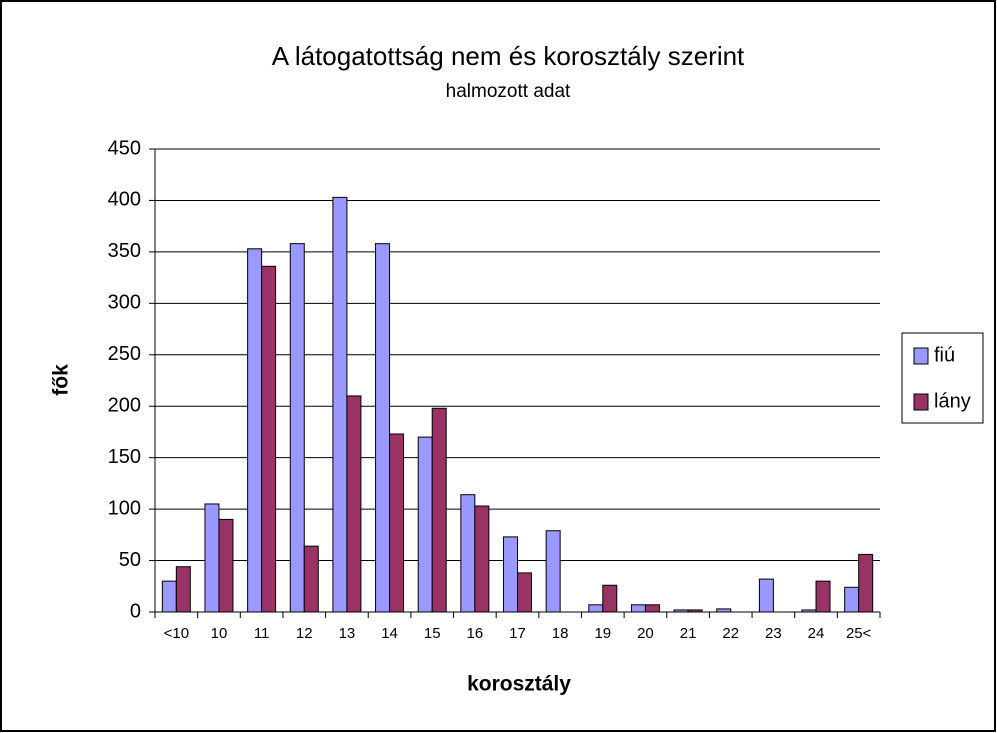 The width and height of the screenshot is (997, 733). I want to click on x-tick-label: 21, so click(688, 633).